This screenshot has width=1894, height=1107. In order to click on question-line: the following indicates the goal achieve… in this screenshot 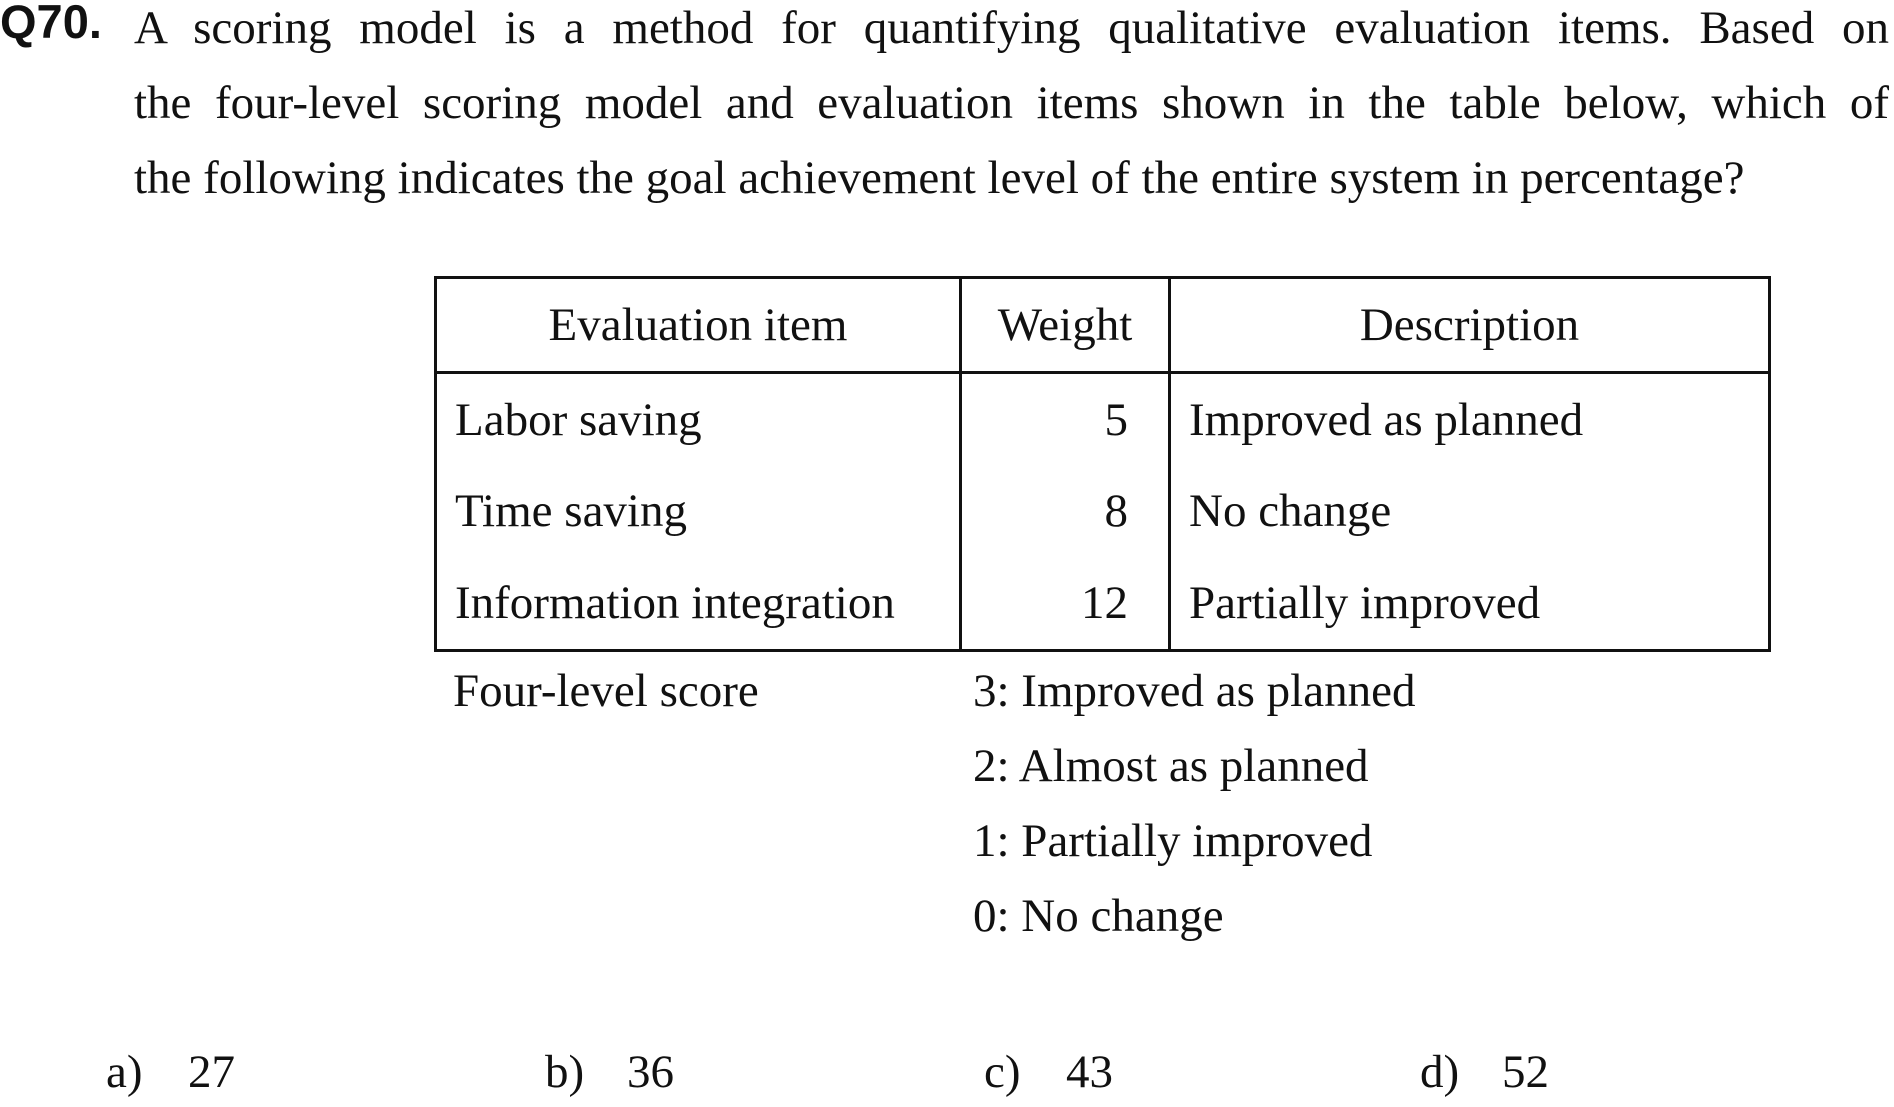, I will do `click(939, 178)`.